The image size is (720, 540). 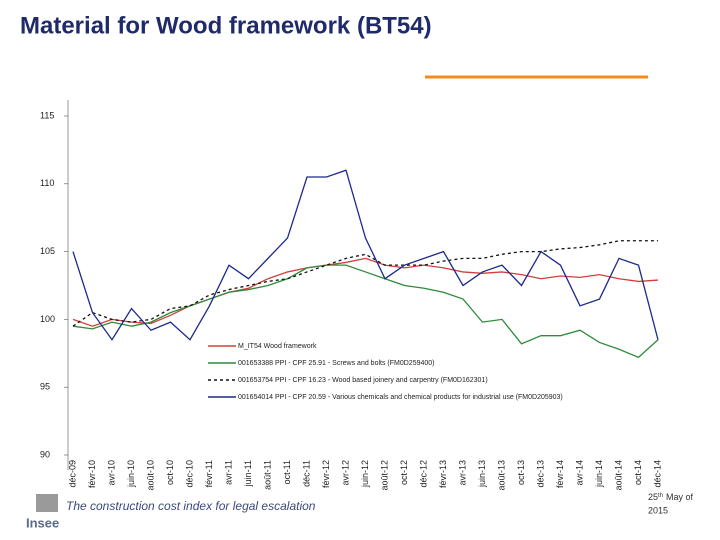 What do you see at coordinates (189, 474) in the screenshot?
I see `x-tick-label: déc-10` at bounding box center [189, 474].